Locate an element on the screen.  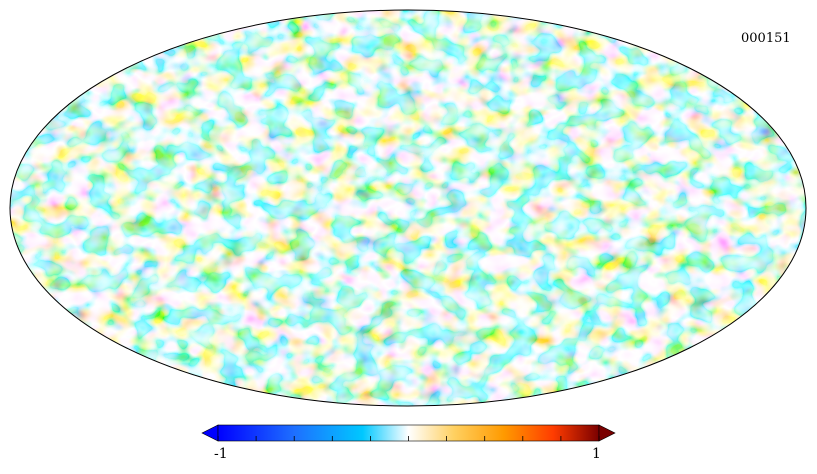
map-id-label: 000151 is located at coordinates (766, 38).